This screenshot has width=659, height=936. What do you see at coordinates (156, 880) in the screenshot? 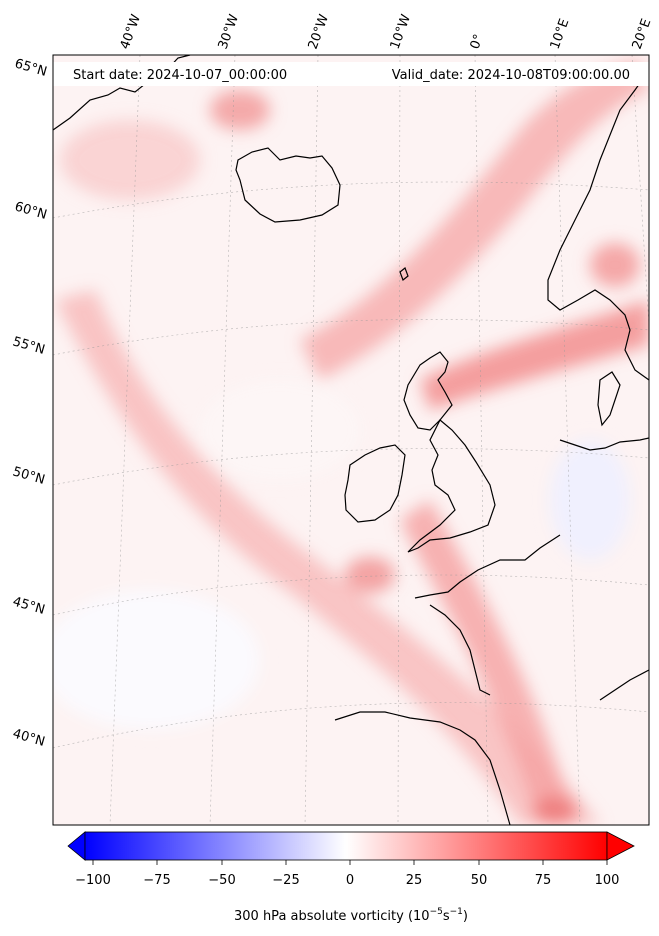
I see `cb-tick-label: −75` at bounding box center [156, 880].